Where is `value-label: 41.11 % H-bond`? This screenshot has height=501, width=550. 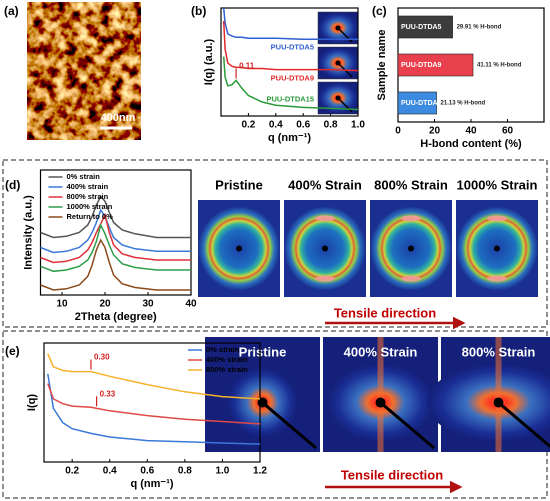
value-label: 41.11 % H-bond is located at coordinates (499, 66).